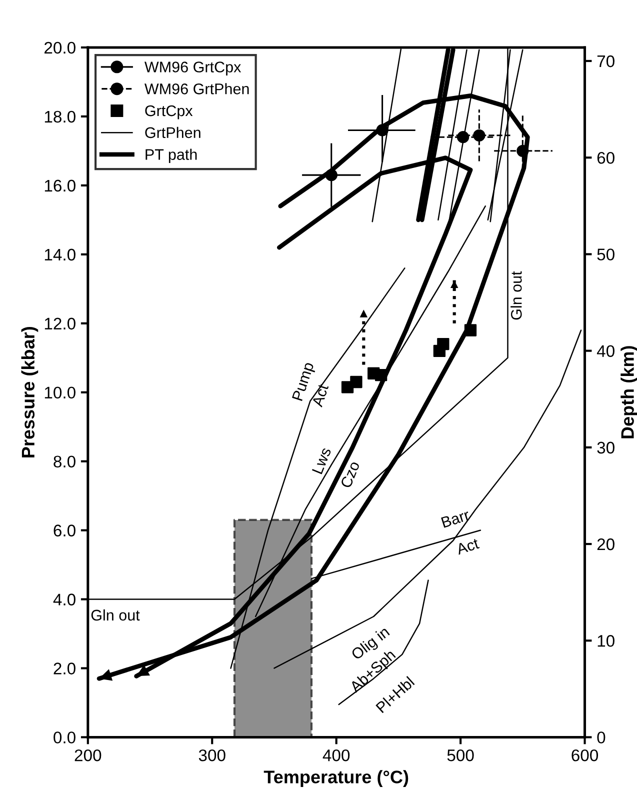 The height and width of the screenshot is (791, 637). What do you see at coordinates (605, 158) in the screenshot?
I see `y2-tick-label: 60` at bounding box center [605, 158].